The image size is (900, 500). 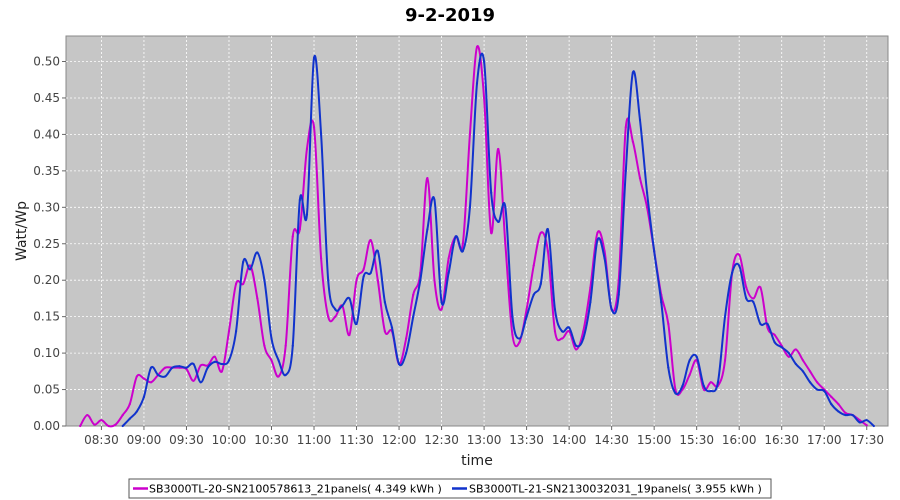 What do you see at coordinates (46, 134) in the screenshot?
I see `y-tick-label: 0.40` at bounding box center [46, 134].